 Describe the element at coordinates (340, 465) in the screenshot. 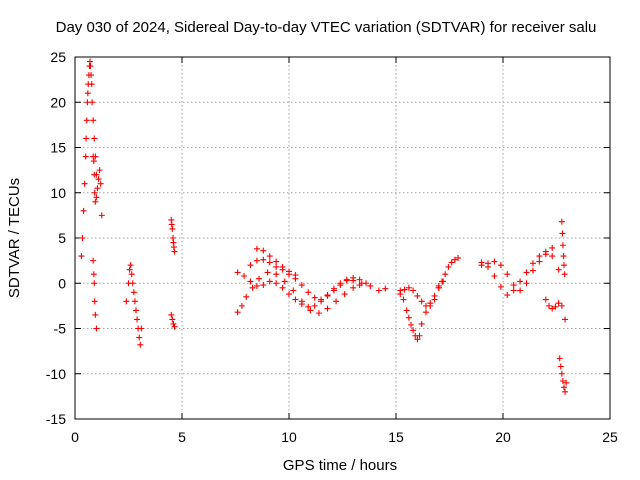

I see `x-axis-label: GPS time / hours` at that location.